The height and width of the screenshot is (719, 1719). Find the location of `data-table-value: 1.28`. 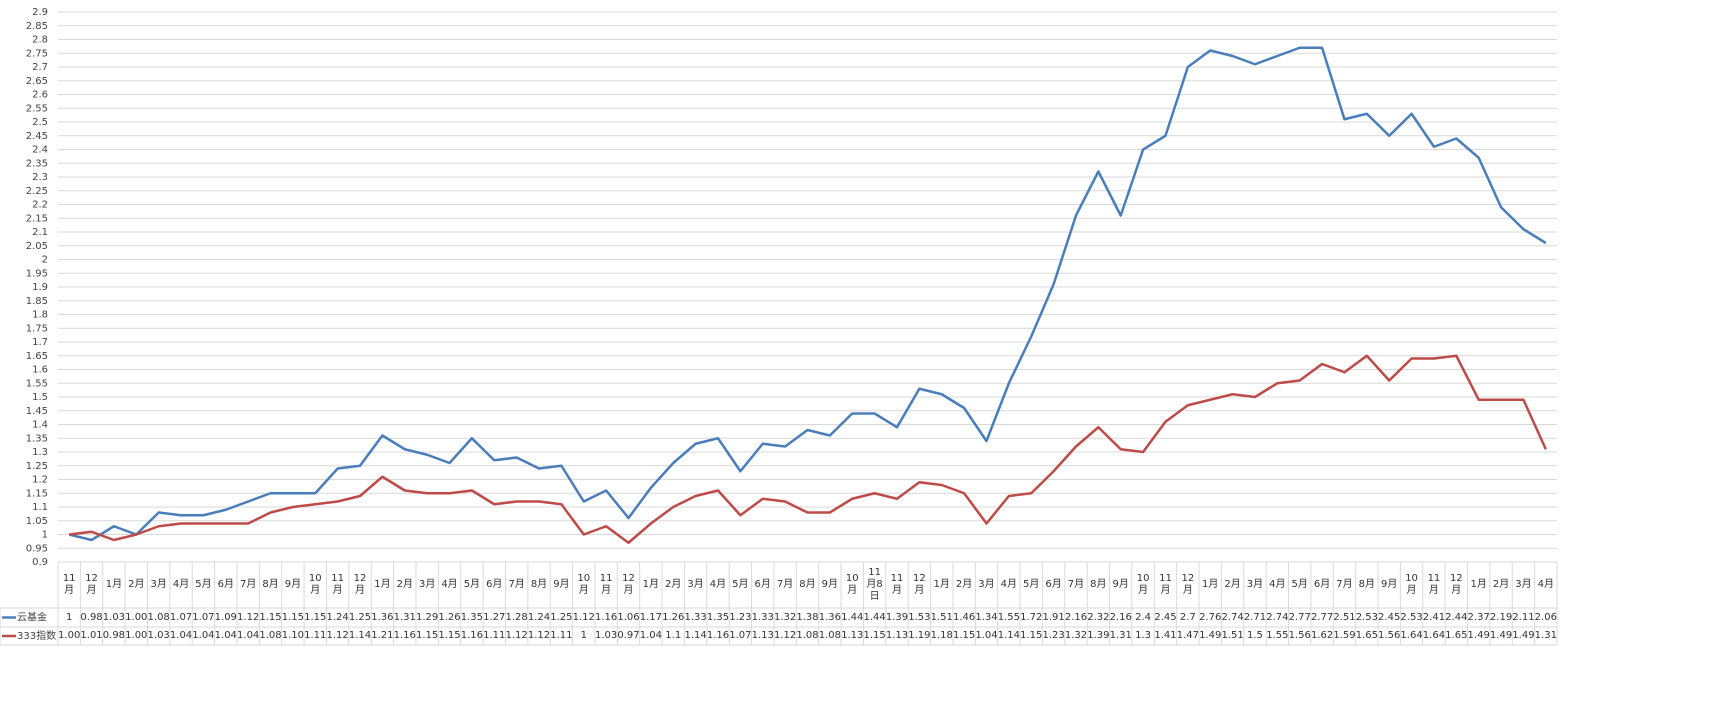

data-table-value: 1.28 is located at coordinates (516, 617).